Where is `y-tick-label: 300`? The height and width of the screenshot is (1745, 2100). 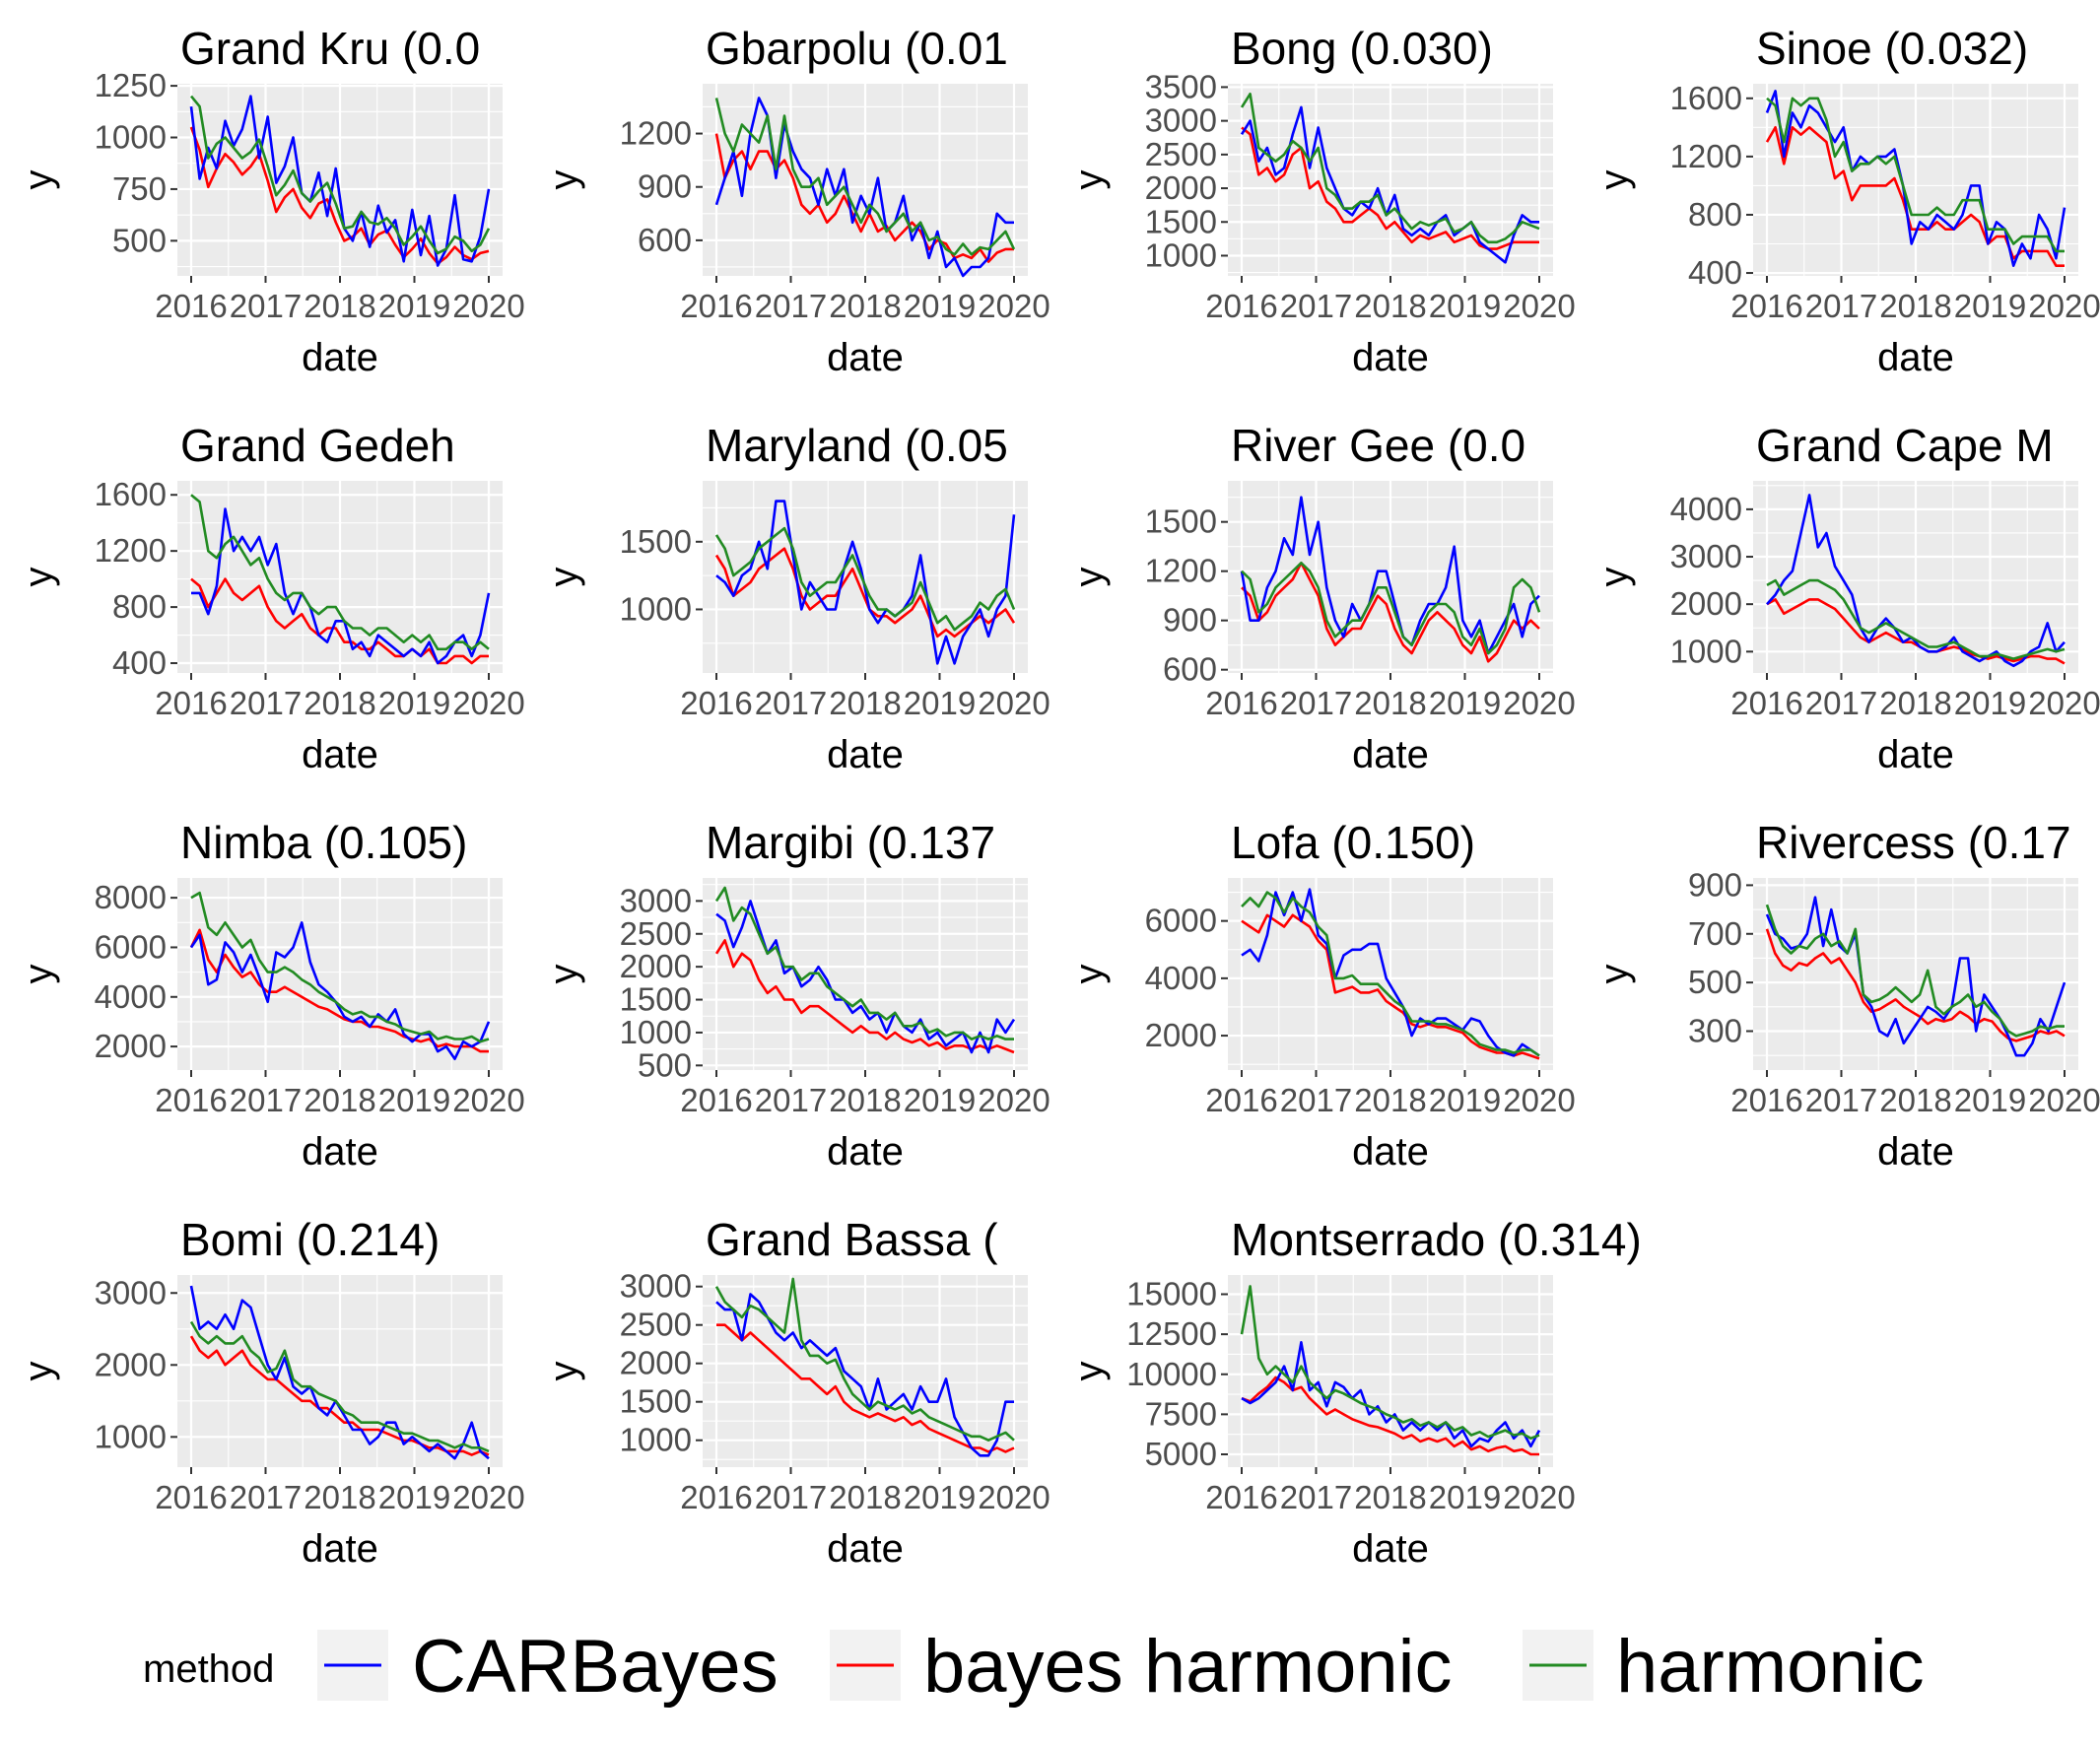 y-tick-label: 300 is located at coordinates (1715, 1031).